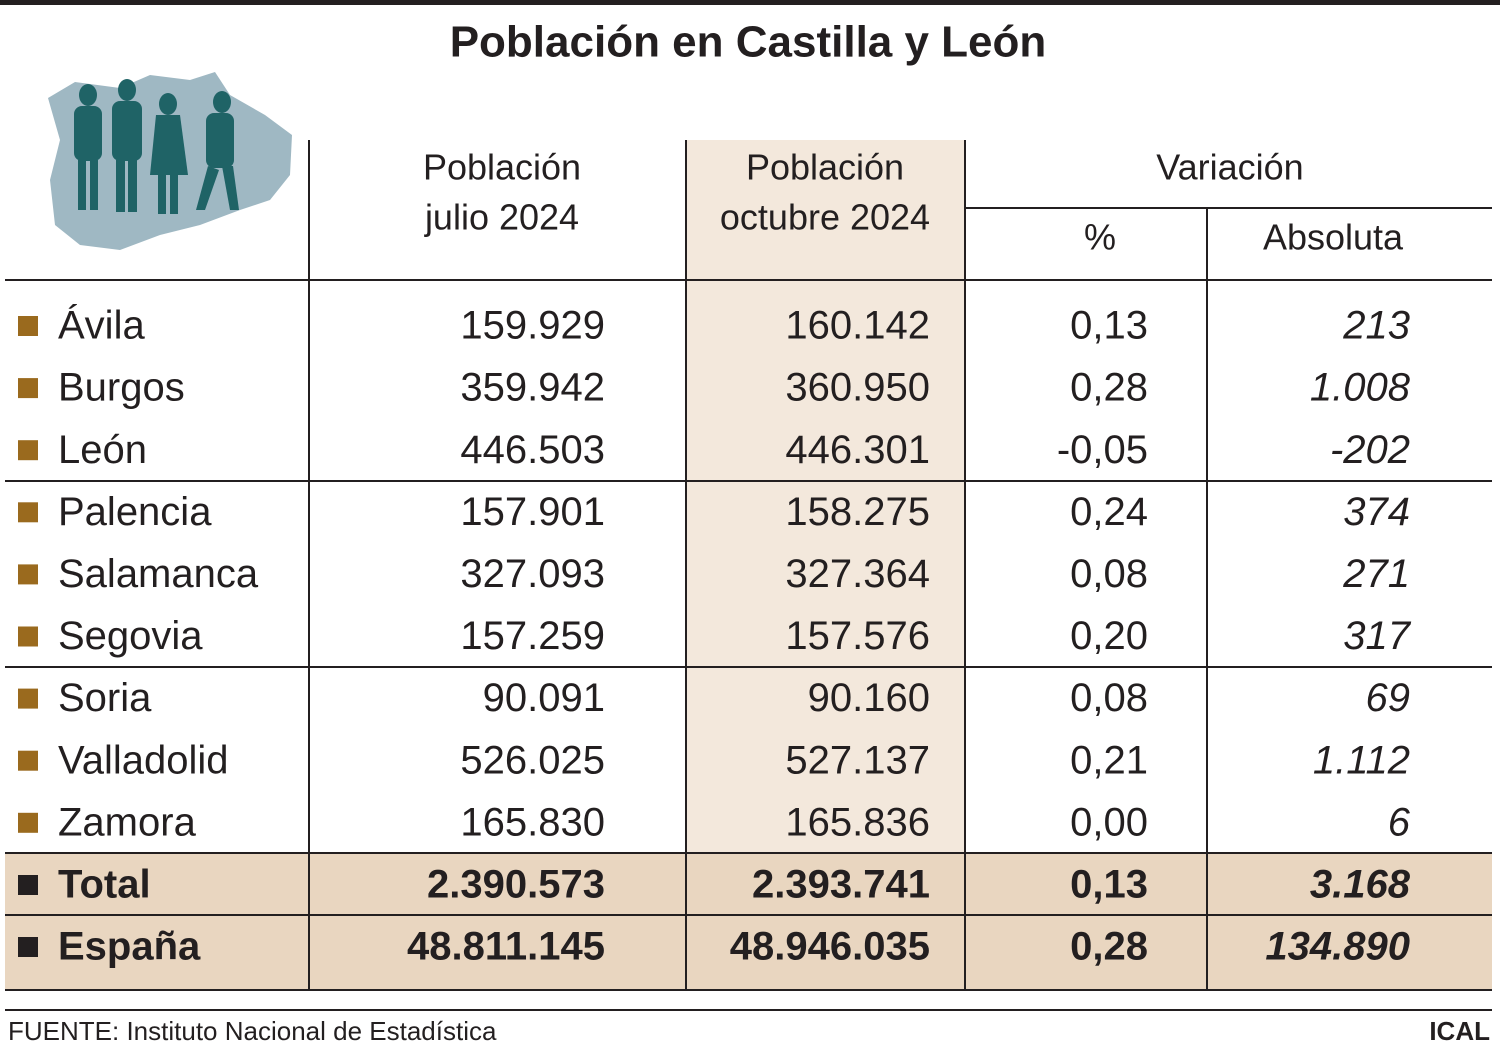 Image resolution: width=1500 pixels, height=1060 pixels. Describe the element at coordinates (830, 947) in the screenshot. I see `cell-value: 48.946.035` at that location.